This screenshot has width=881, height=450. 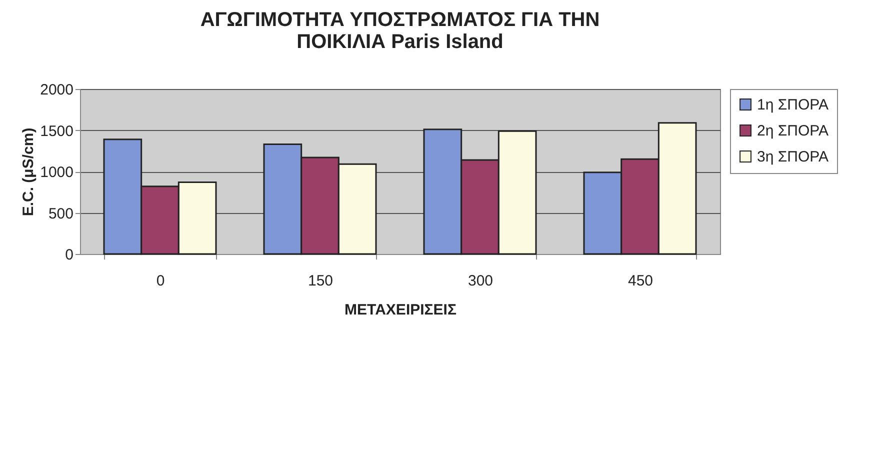 I want to click on legend-label: 3η ΣΠΟΡΑ, so click(x=793, y=157).